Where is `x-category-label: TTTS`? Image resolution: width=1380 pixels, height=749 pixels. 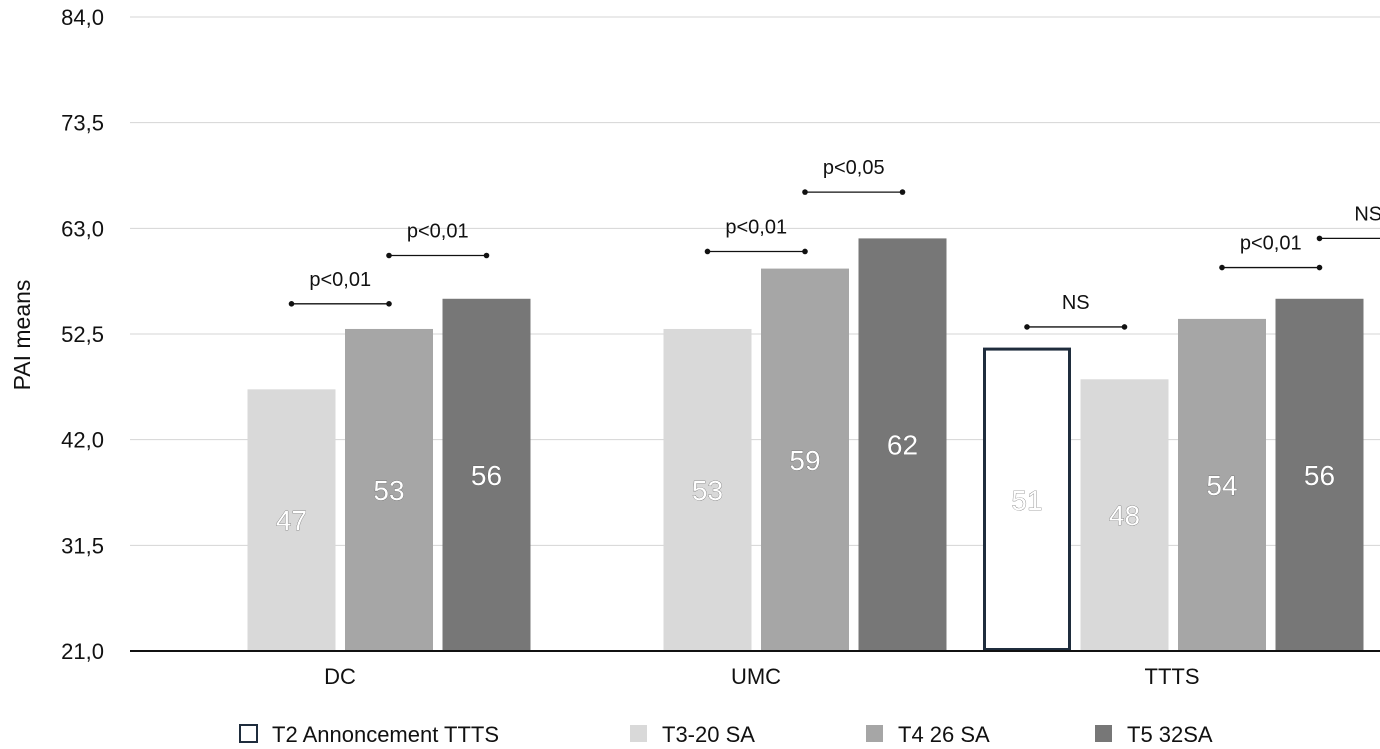
x-category-label: TTTS is located at coordinates (1172, 676).